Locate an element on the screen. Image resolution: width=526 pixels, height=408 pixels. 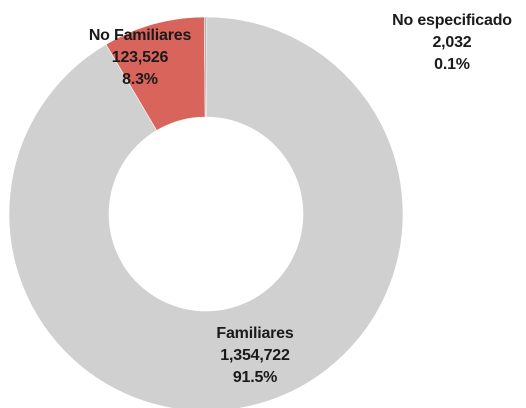
slice-value: 2,032 is located at coordinates (452, 42).